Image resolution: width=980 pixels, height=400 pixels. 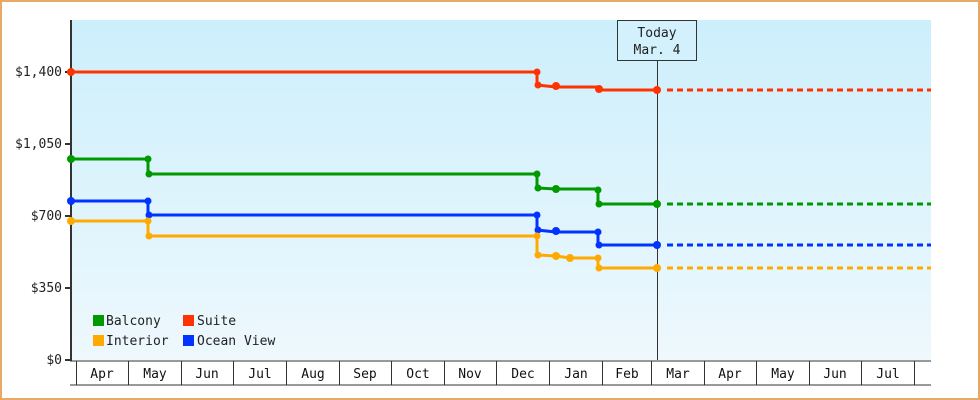 I want to click on x-tick-label: Aug, so click(x=312, y=374).